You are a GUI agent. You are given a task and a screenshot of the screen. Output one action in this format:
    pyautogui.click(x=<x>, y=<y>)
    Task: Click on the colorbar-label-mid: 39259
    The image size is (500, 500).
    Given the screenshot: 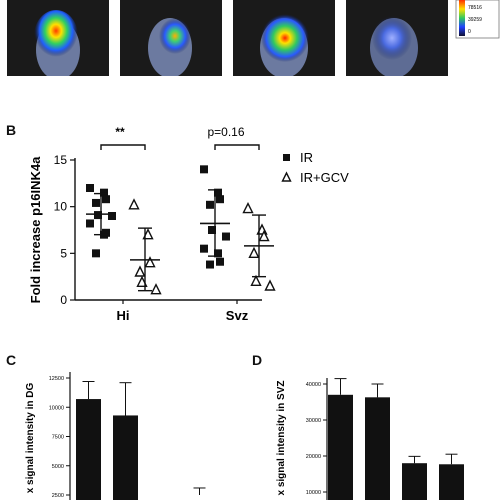 What is the action you would take?
    pyautogui.click(x=475, y=20)
    